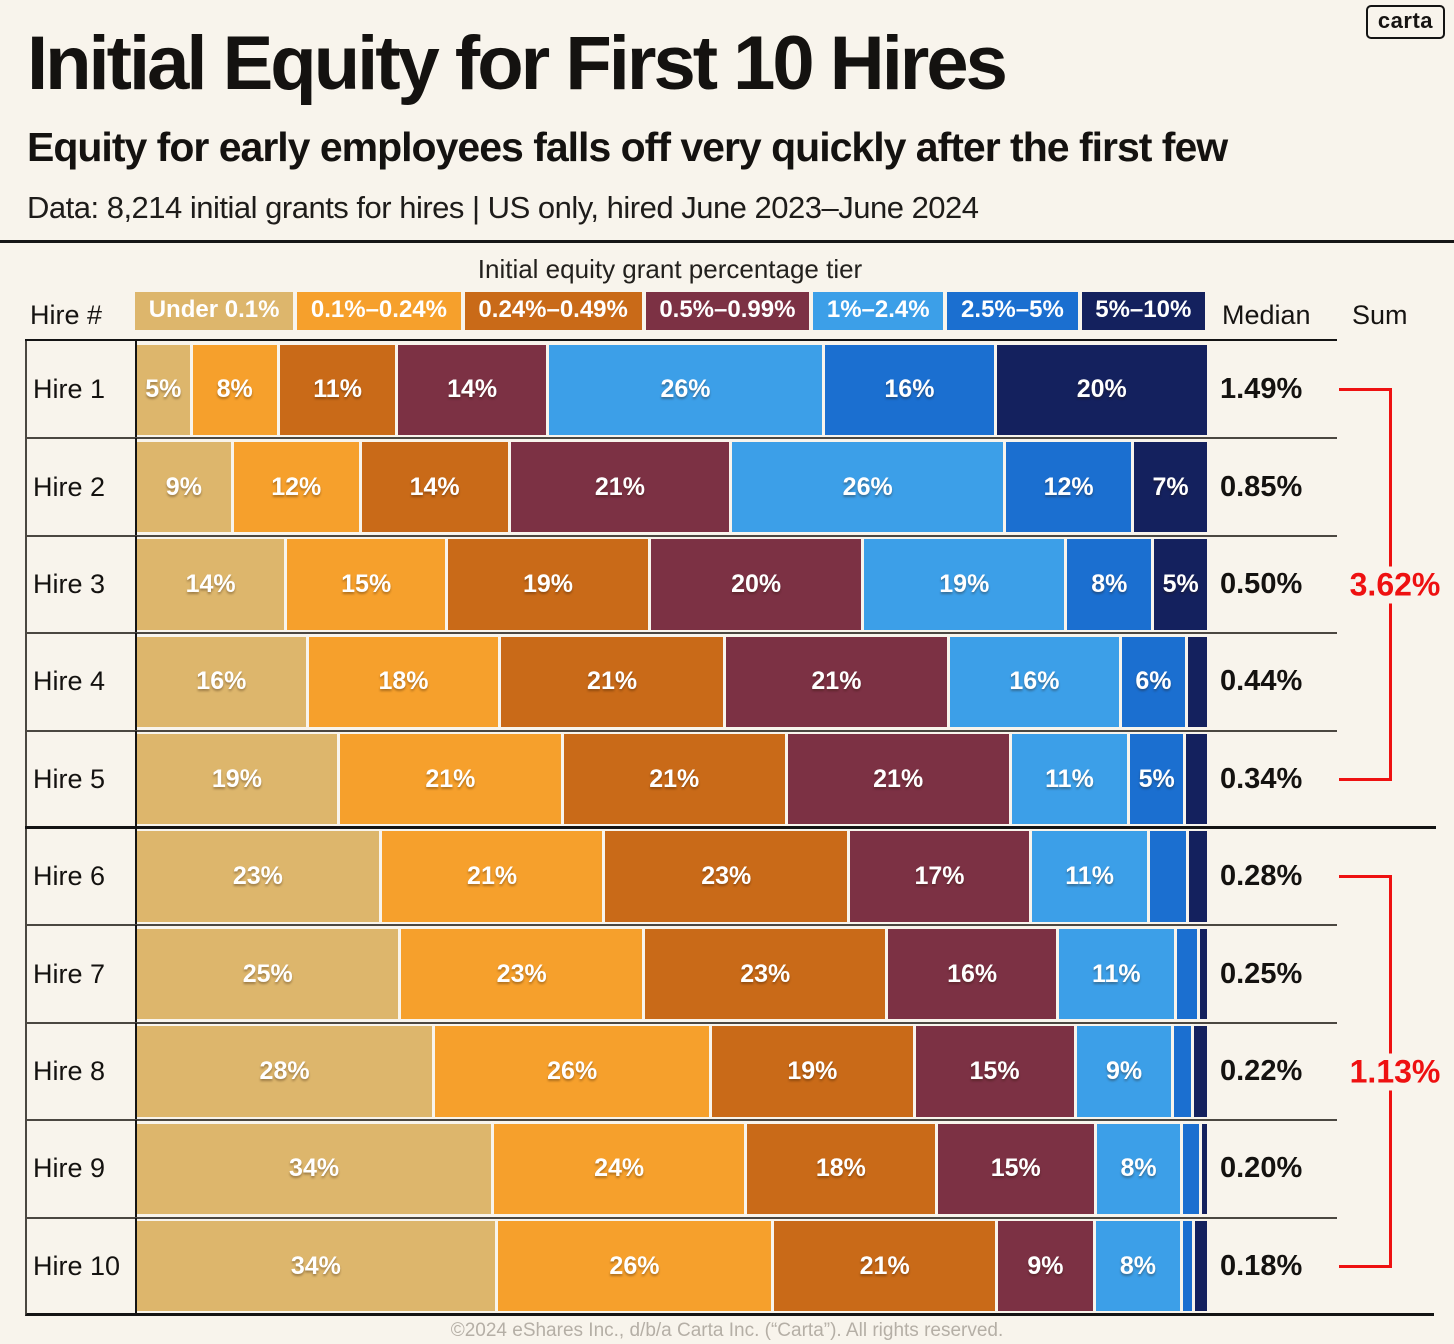  What do you see at coordinates (66, 315) in the screenshot?
I see `hire-column-header: Hire #` at bounding box center [66, 315].